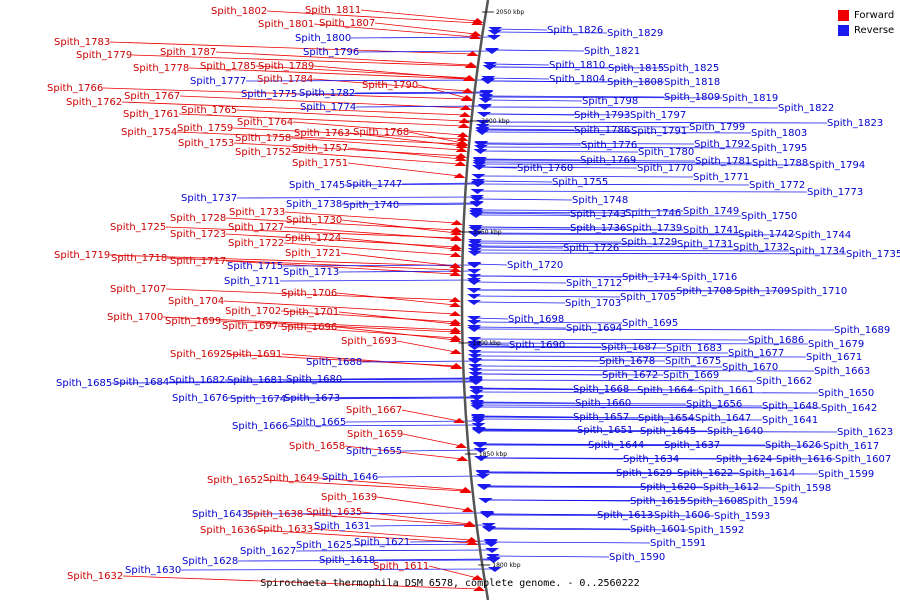  I want to click on reverse-gene-label: Spith_1631, so click(342, 526).